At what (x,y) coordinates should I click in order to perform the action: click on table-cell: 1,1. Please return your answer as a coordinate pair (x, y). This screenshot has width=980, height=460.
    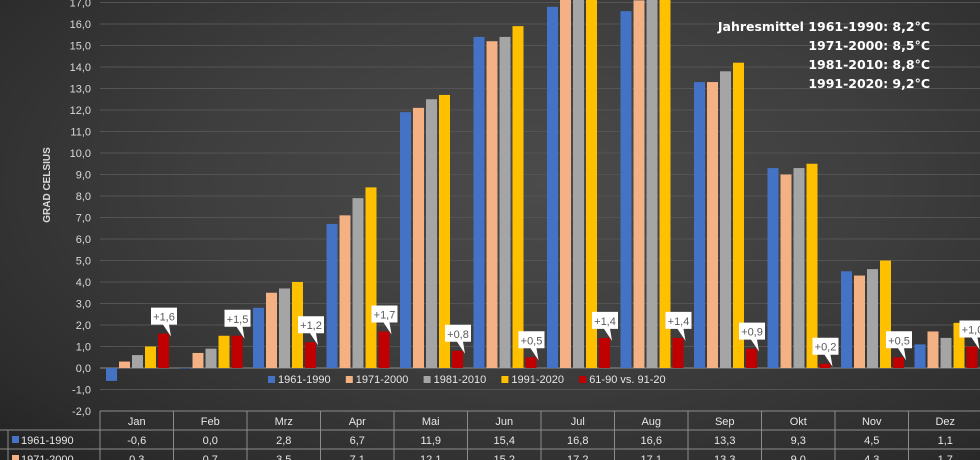
    Looking at the image, I should click on (945, 441).